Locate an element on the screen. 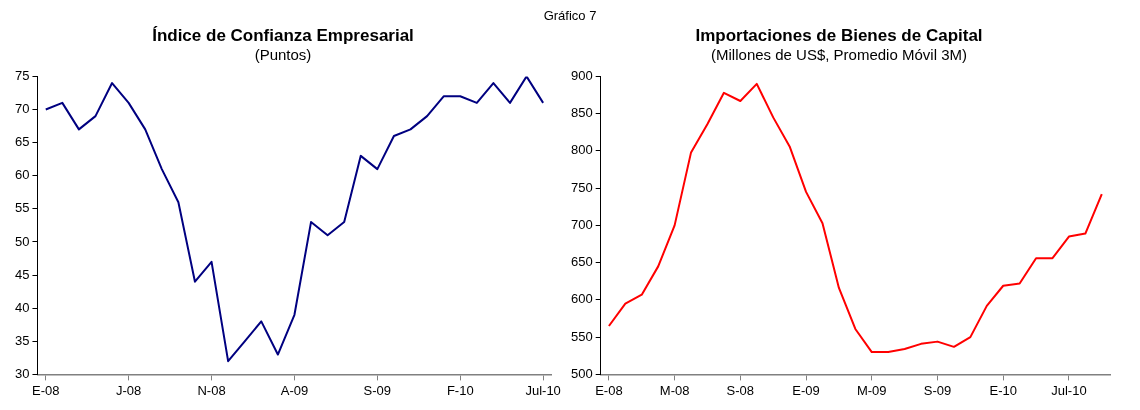  chart-subtitle: (Puntos) is located at coordinates (283, 54).